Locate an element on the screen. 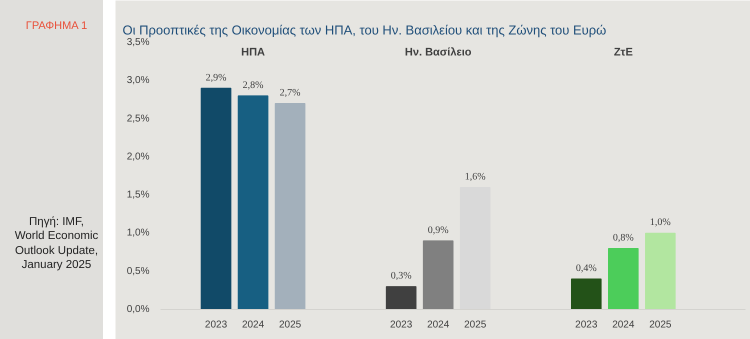 This screenshot has width=750, height=339. y-tick-label: 0,0% is located at coordinates (138, 309).